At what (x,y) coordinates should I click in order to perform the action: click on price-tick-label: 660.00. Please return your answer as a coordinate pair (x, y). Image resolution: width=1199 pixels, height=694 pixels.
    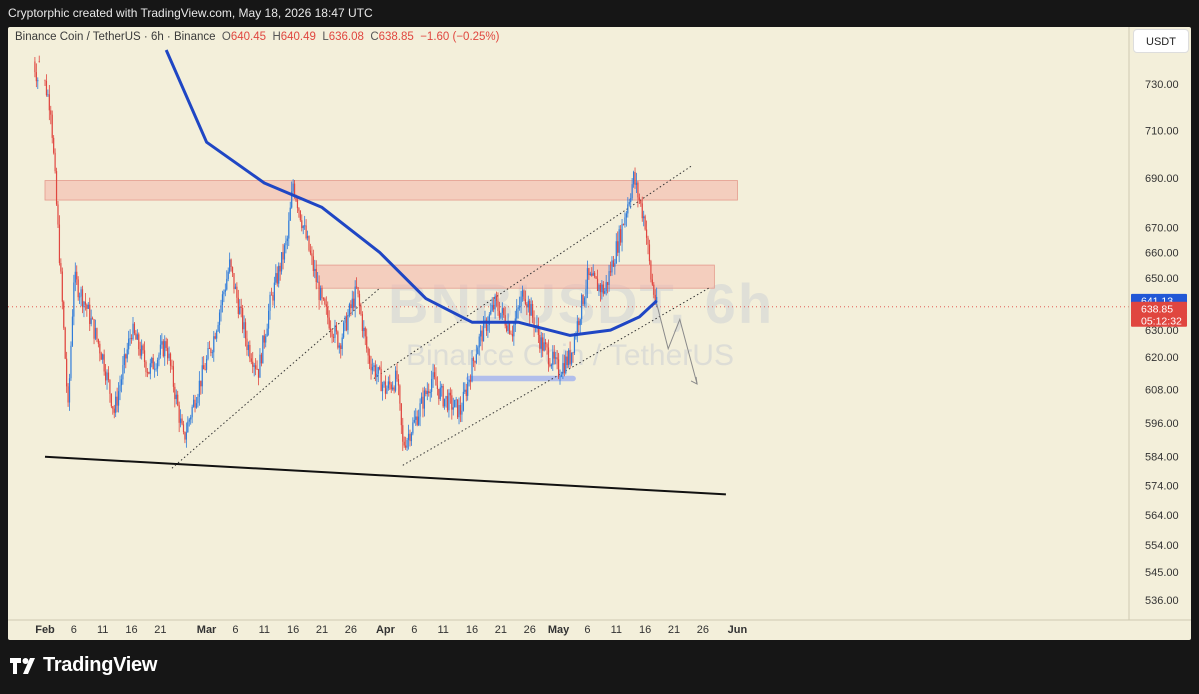
    Looking at the image, I should click on (1162, 253).